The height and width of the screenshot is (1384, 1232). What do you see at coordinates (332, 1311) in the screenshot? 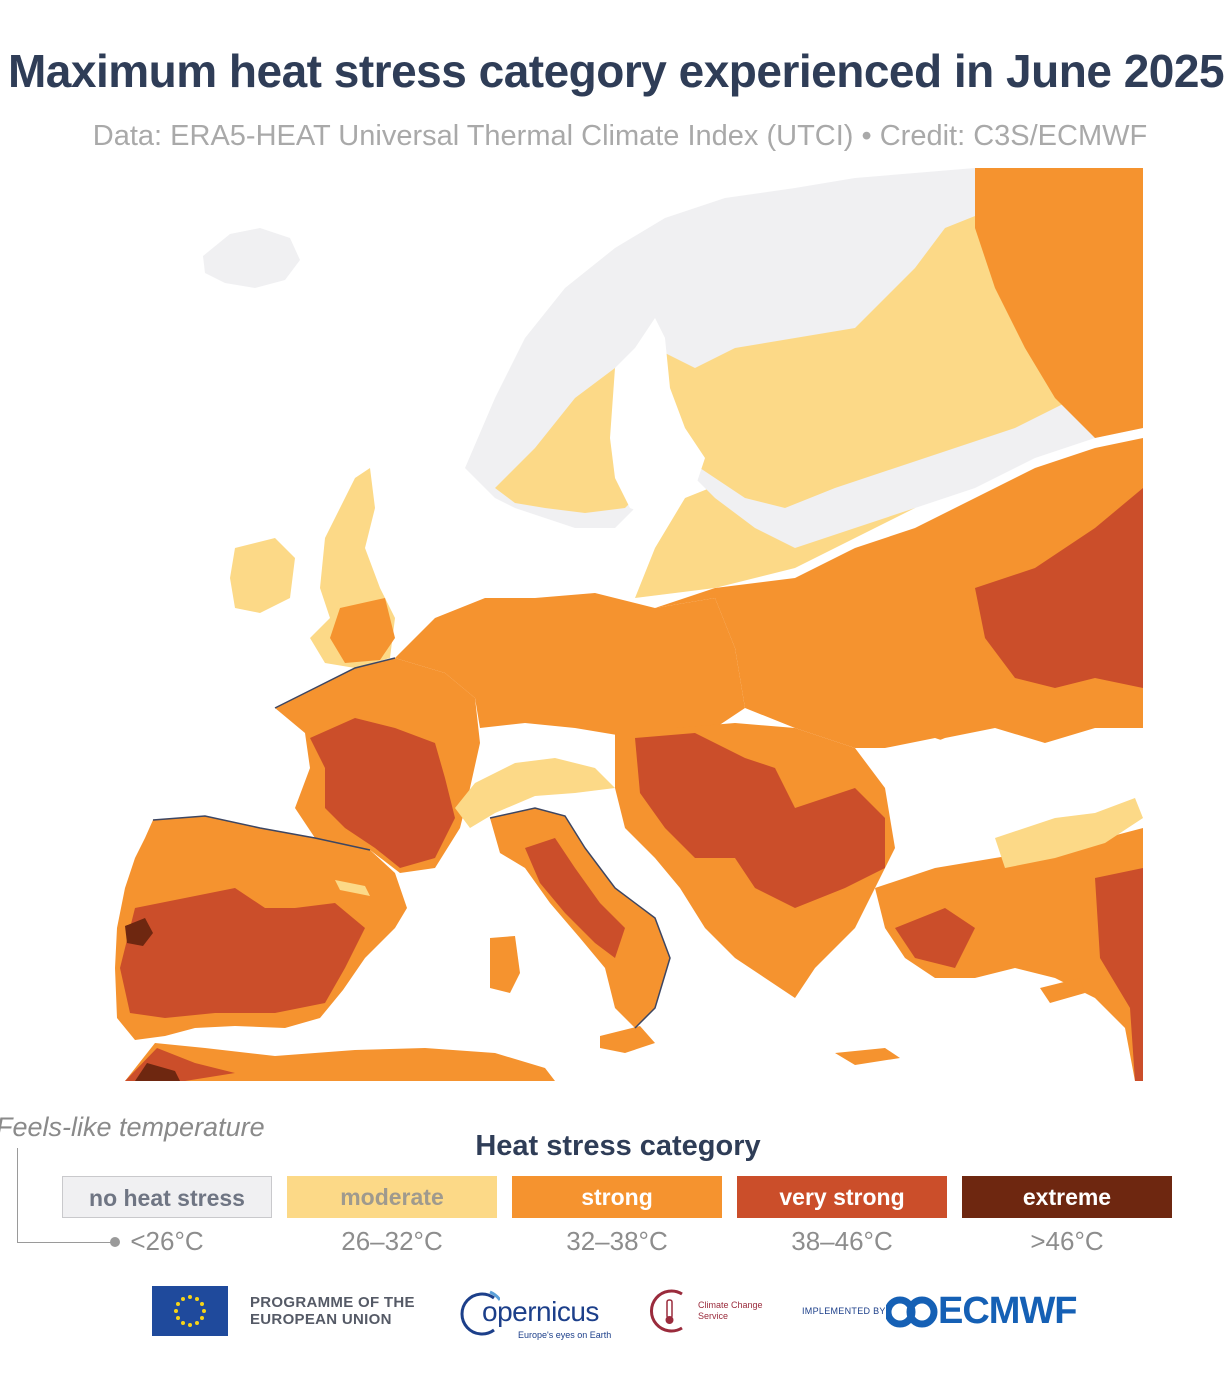
I see `eu-programme-text: PROGRAMME OF THE EUROPEAN UNION` at bounding box center [332, 1311].